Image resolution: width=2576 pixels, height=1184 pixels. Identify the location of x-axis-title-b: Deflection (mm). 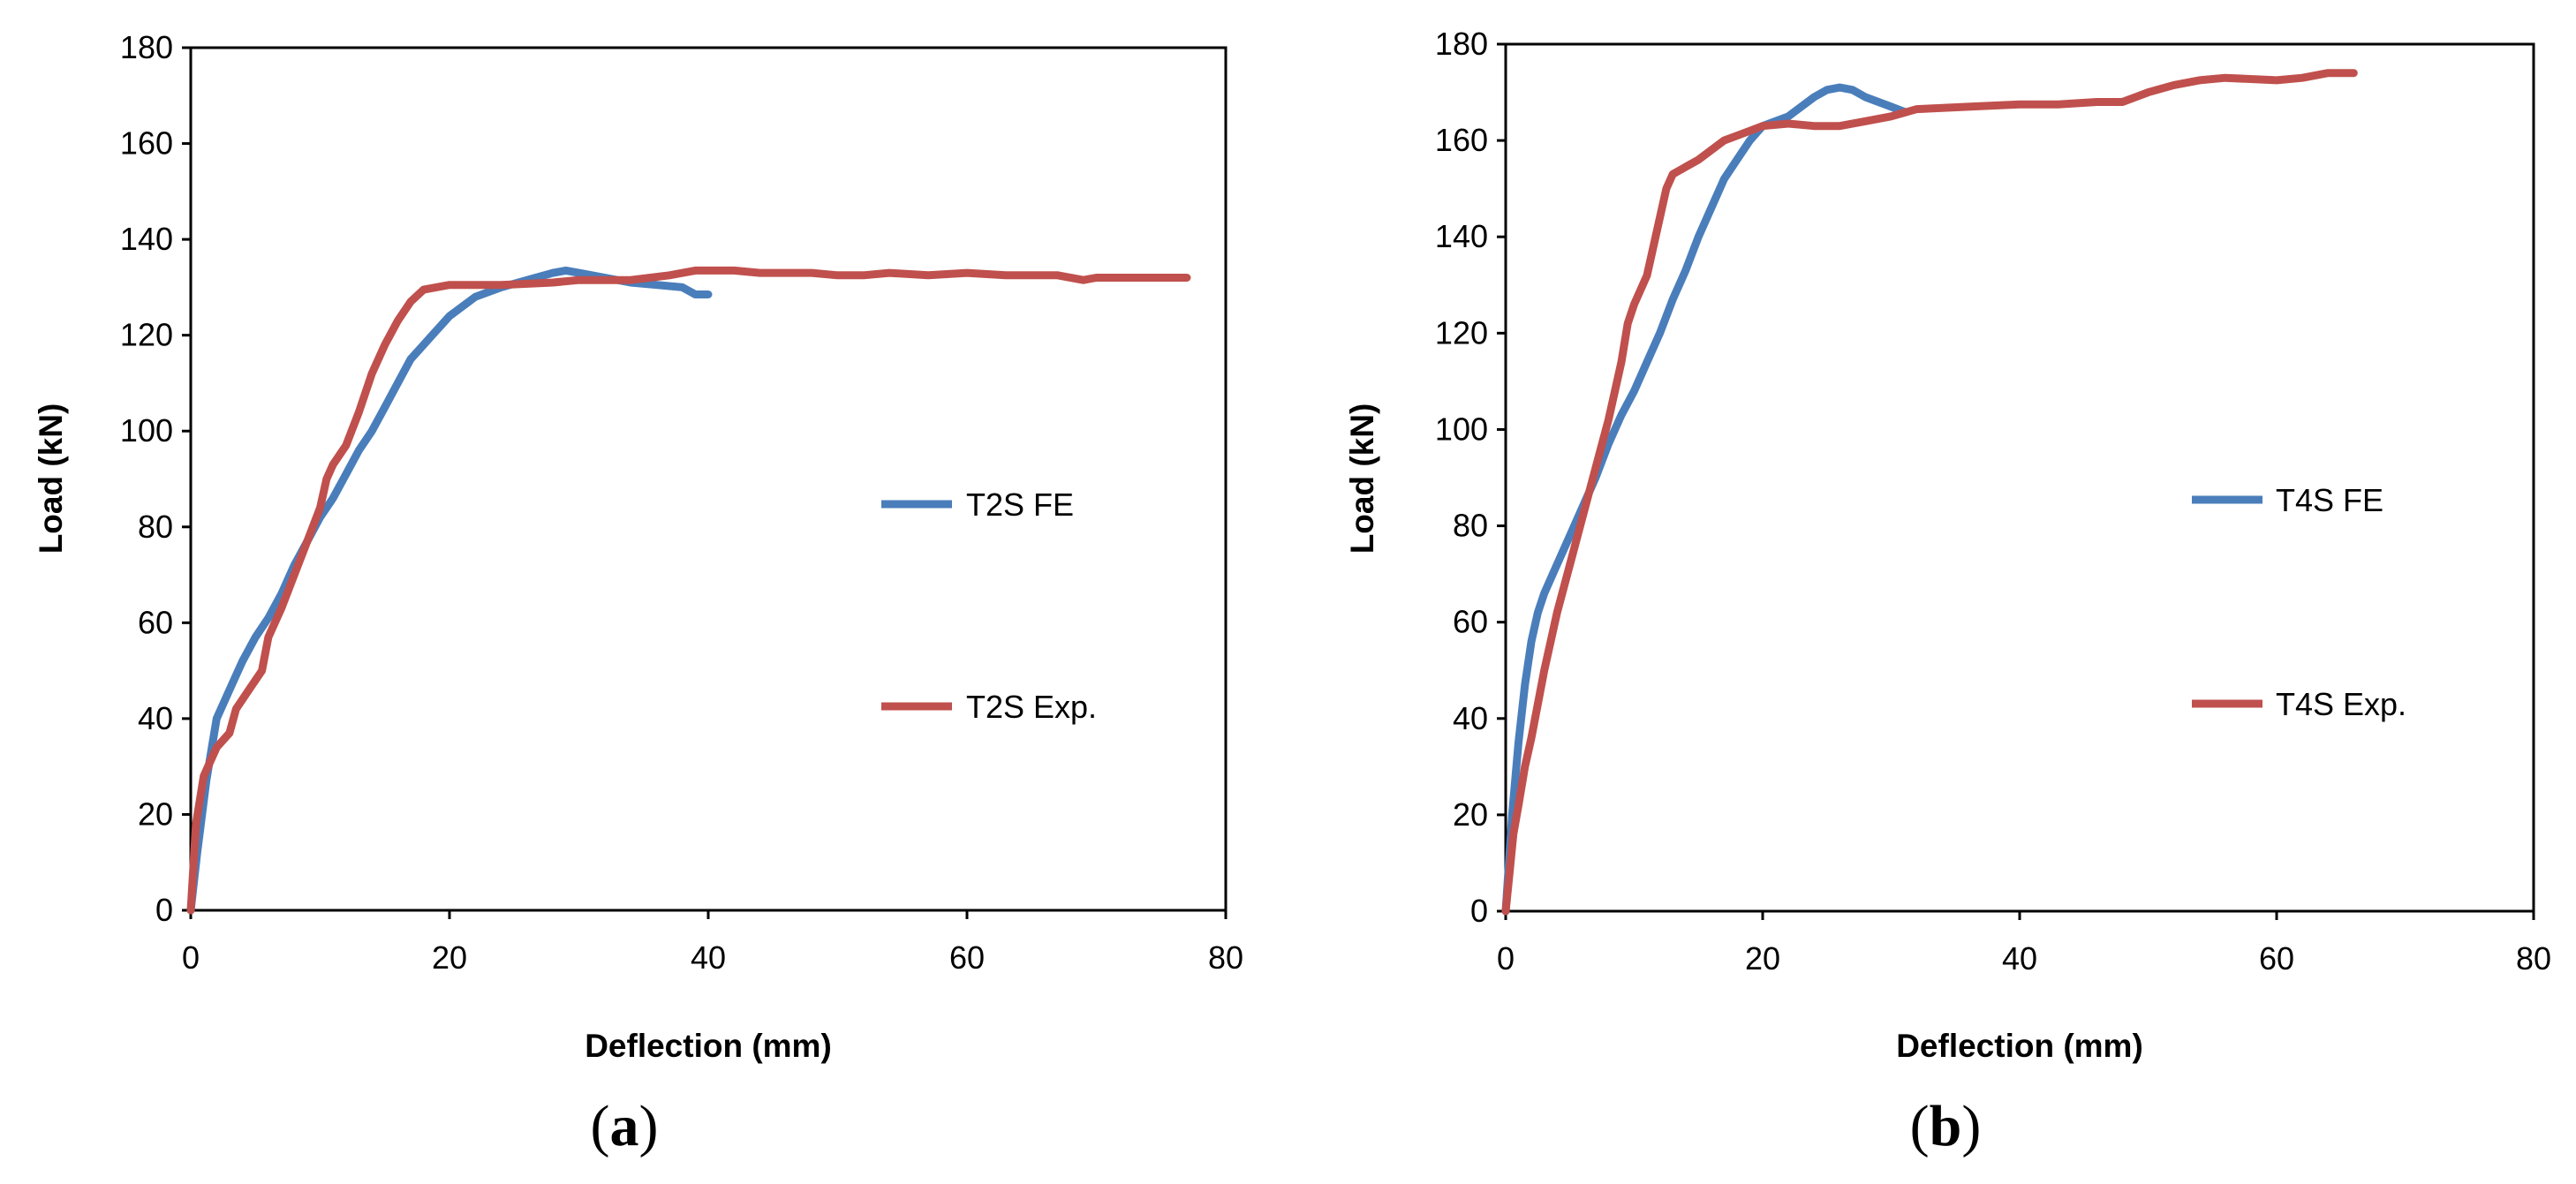
(2019, 1046).